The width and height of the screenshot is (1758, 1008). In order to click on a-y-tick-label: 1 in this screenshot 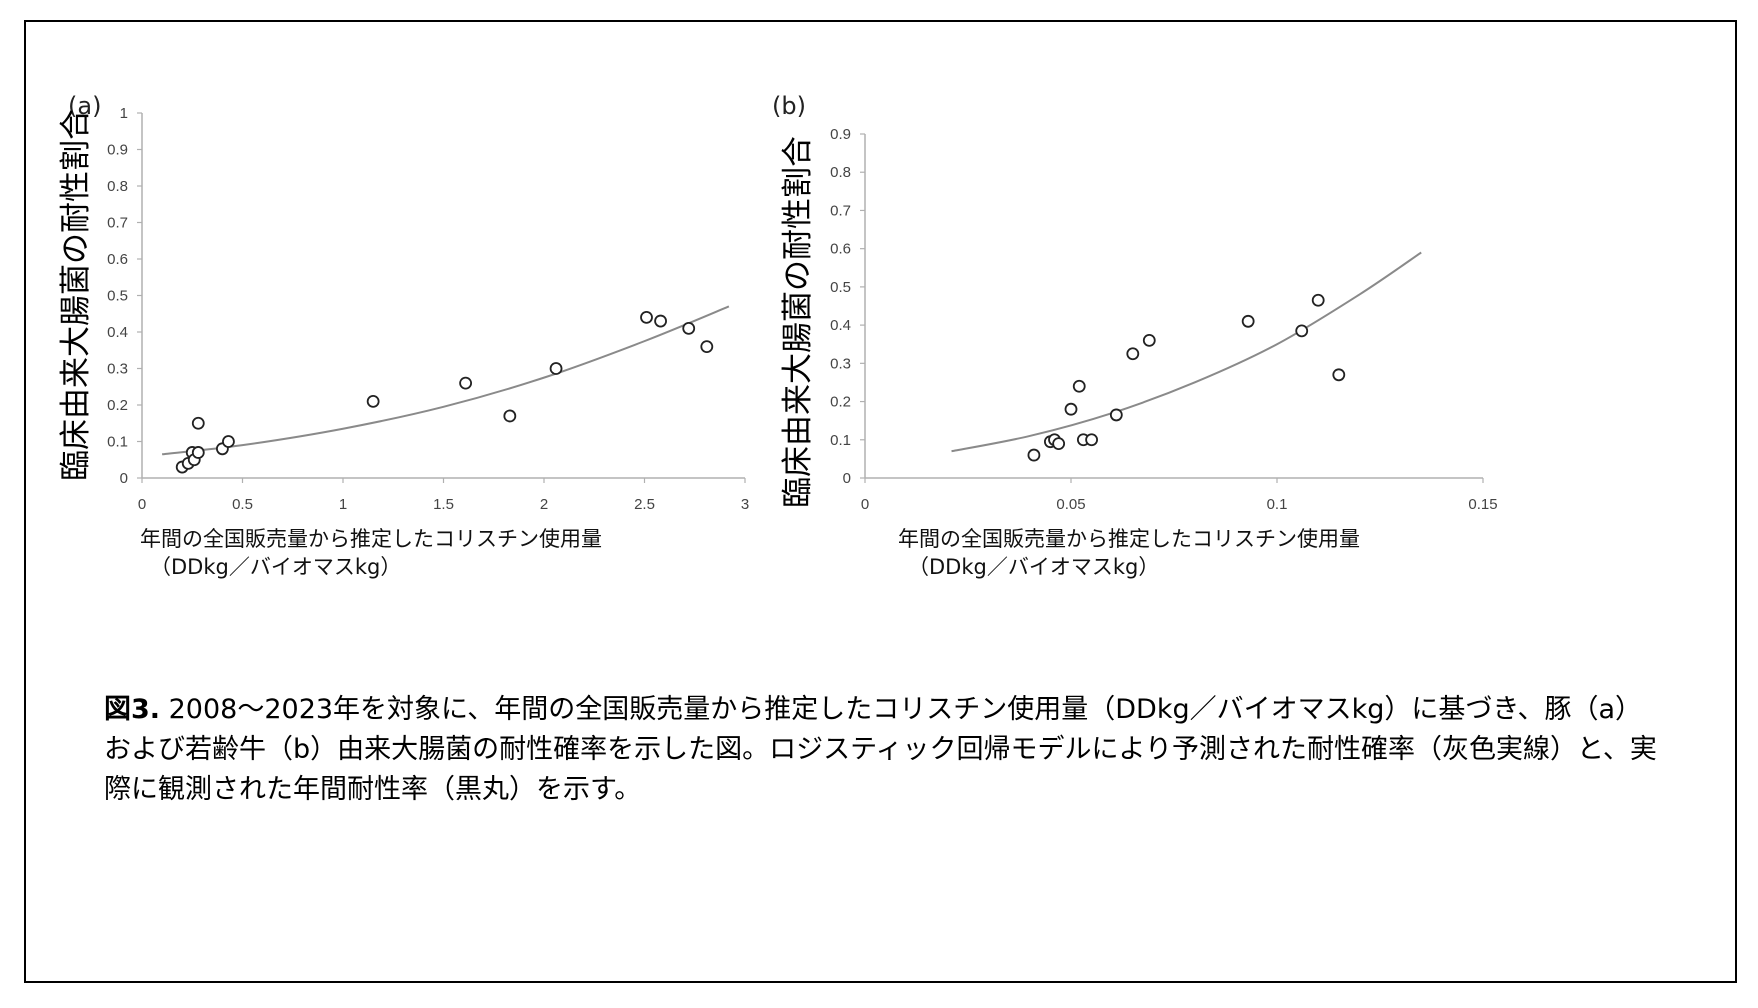, I will do `click(124, 113)`.